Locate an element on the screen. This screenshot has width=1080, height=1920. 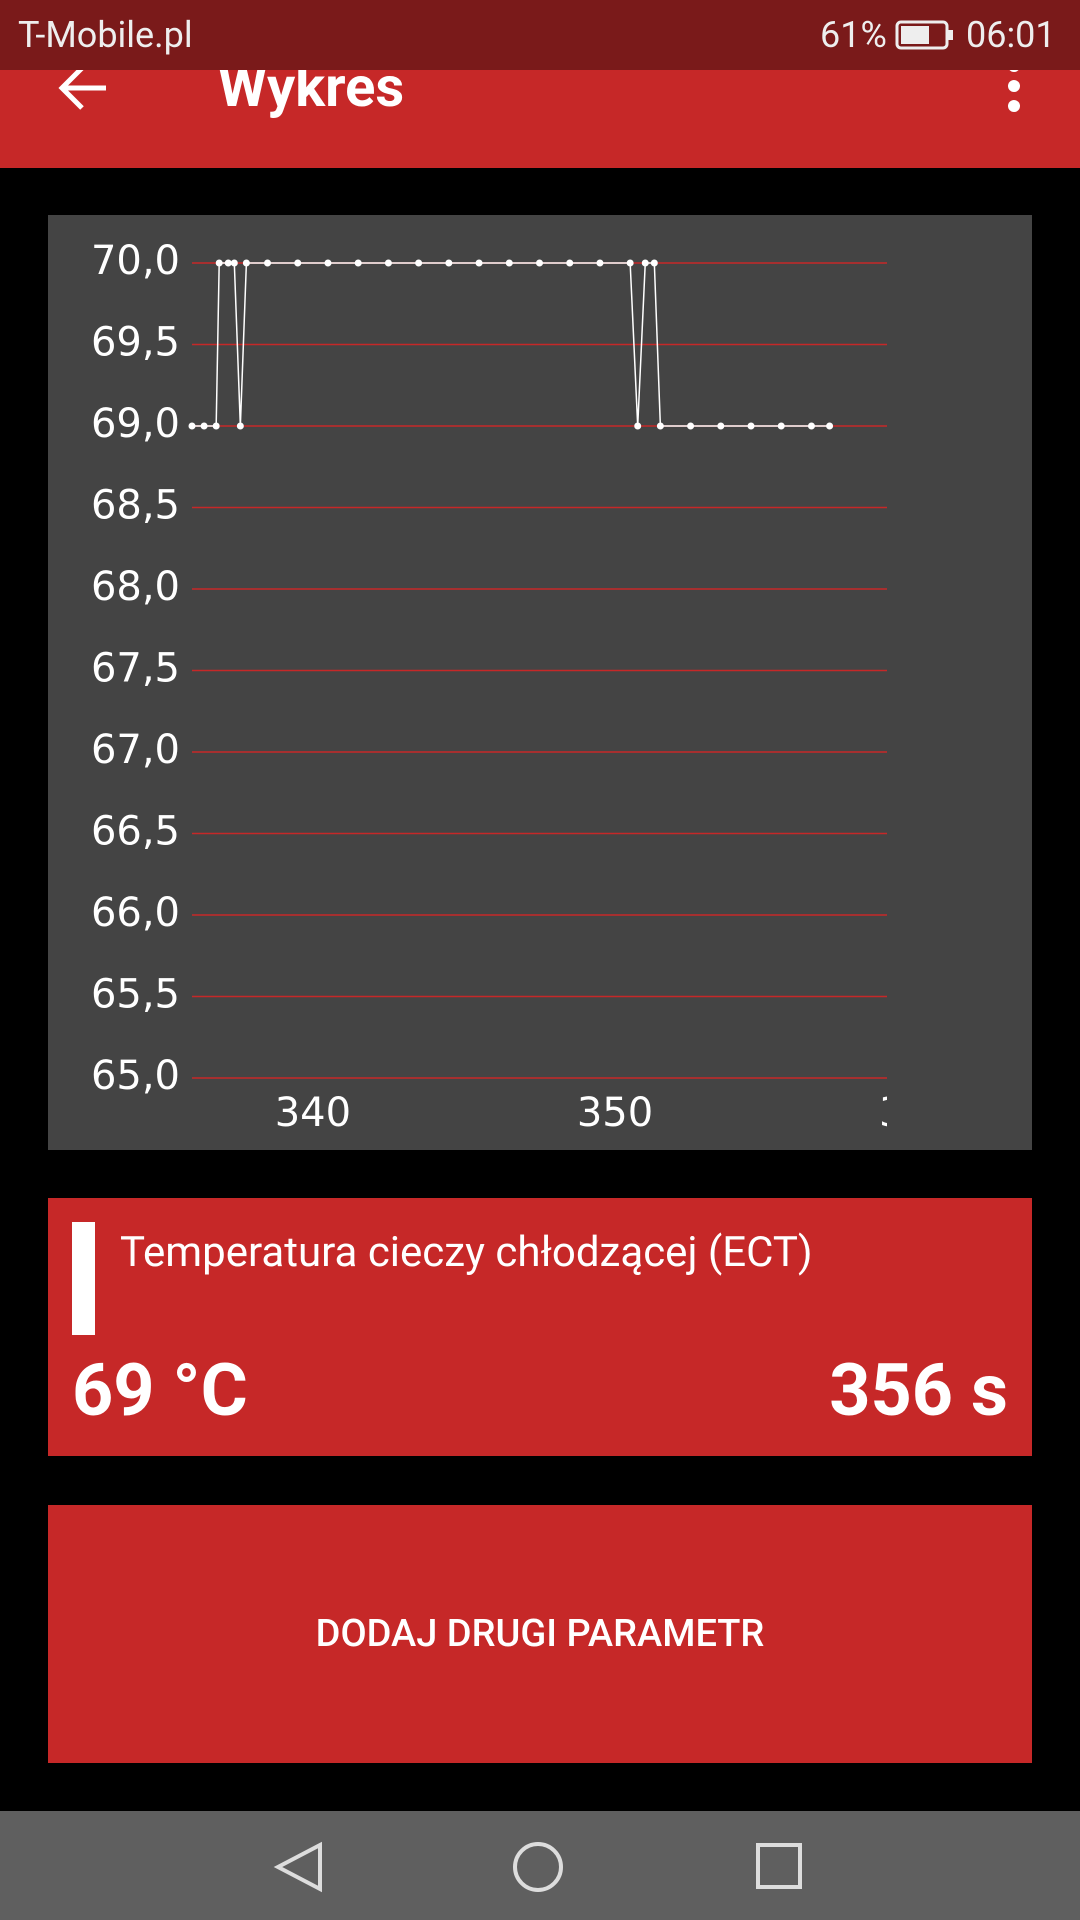
x-tick-label: 350 is located at coordinates (615, 1113).